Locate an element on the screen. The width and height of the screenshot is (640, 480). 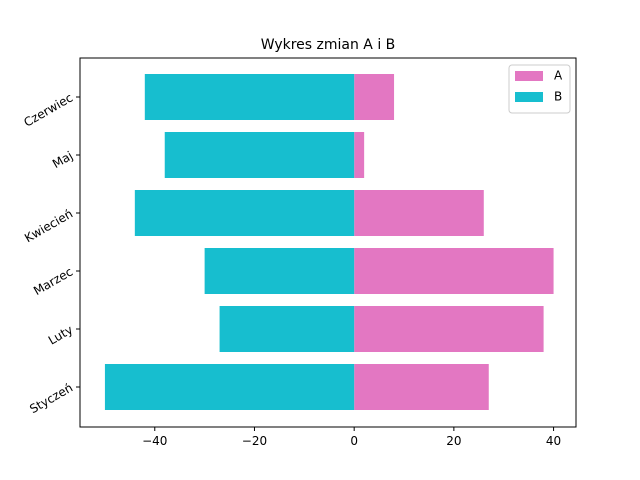
chart-title: Wykres zmian A i B is located at coordinates (328, 45).